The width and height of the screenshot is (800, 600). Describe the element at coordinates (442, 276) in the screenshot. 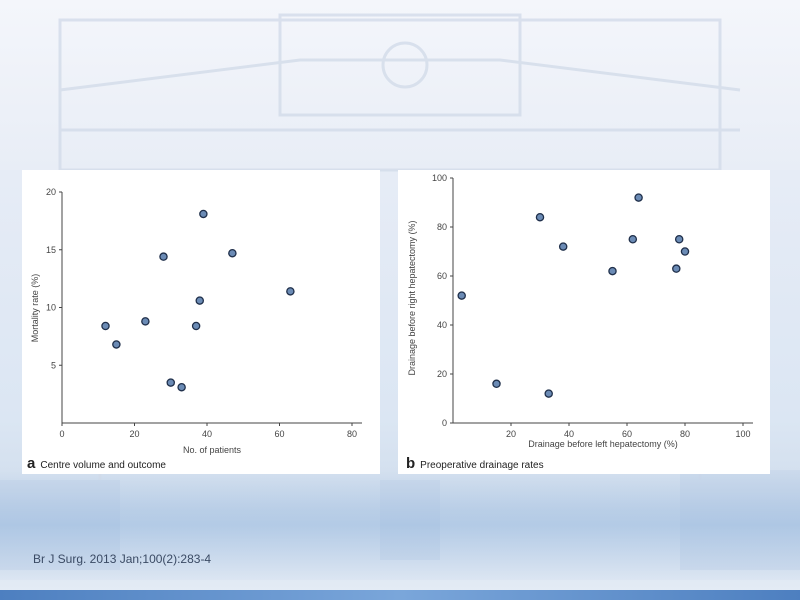

I see `y-tick-label-b: 60` at that location.